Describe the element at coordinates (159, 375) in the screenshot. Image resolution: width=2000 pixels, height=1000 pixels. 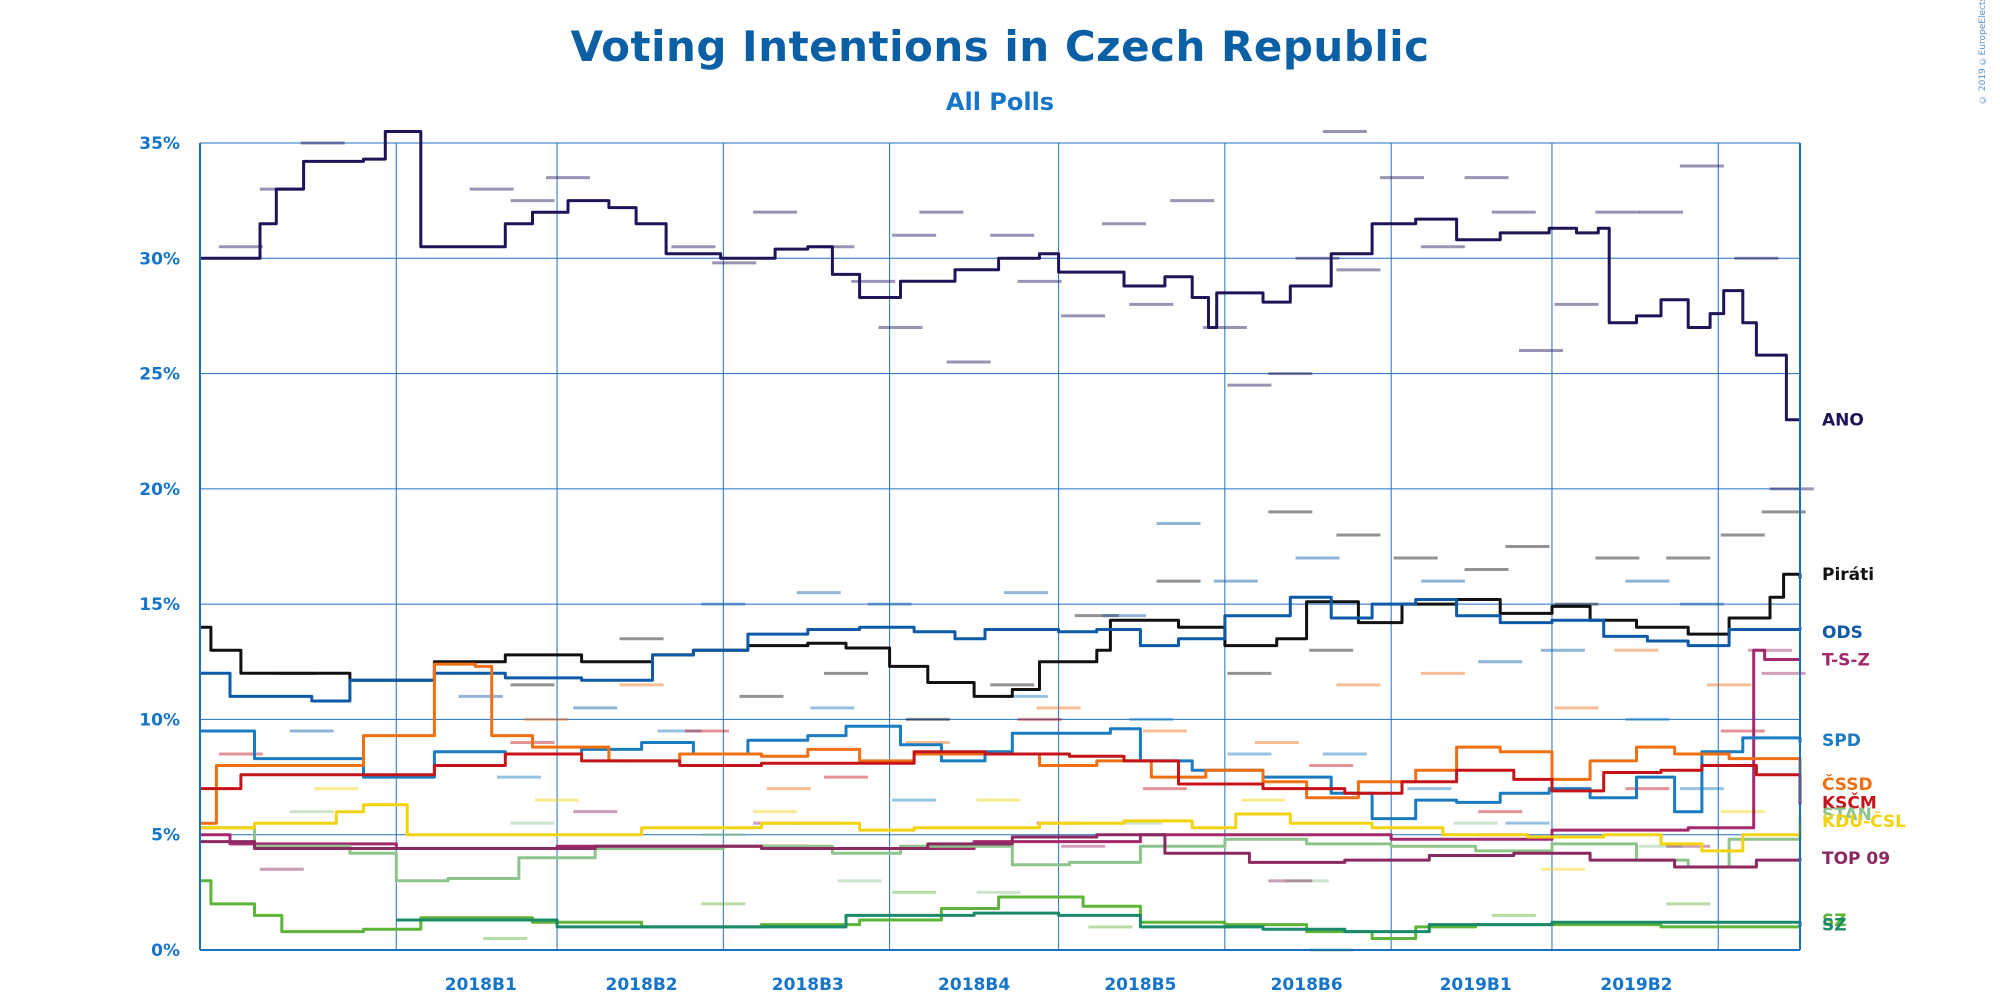
I see `y-tick-label: 25%` at that location.